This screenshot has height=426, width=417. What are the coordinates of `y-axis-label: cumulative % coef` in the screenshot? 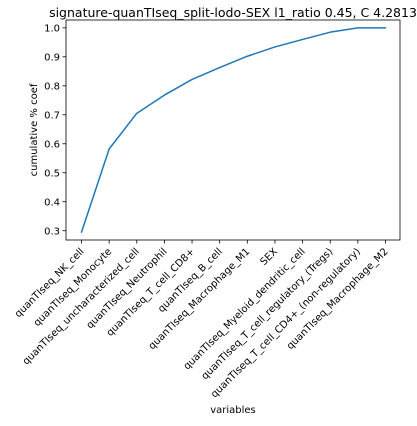 It's located at (34, 129).